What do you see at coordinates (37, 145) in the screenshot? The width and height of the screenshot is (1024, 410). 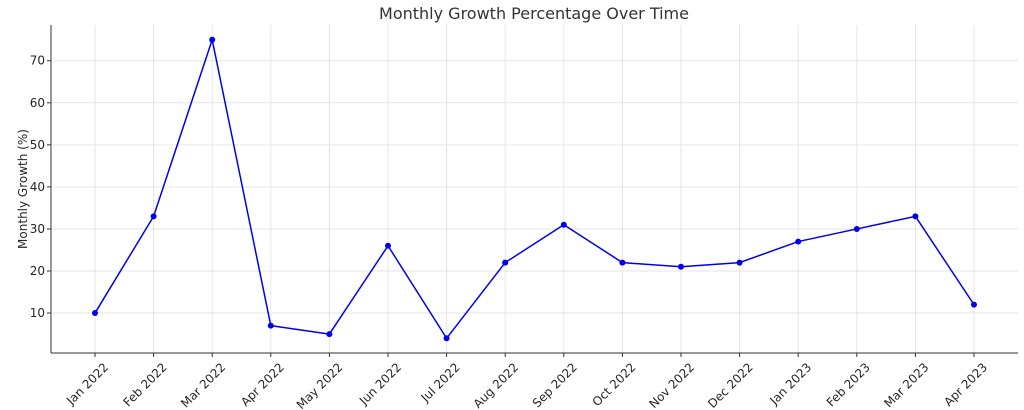 I see `y-tick-label: 50` at bounding box center [37, 145].